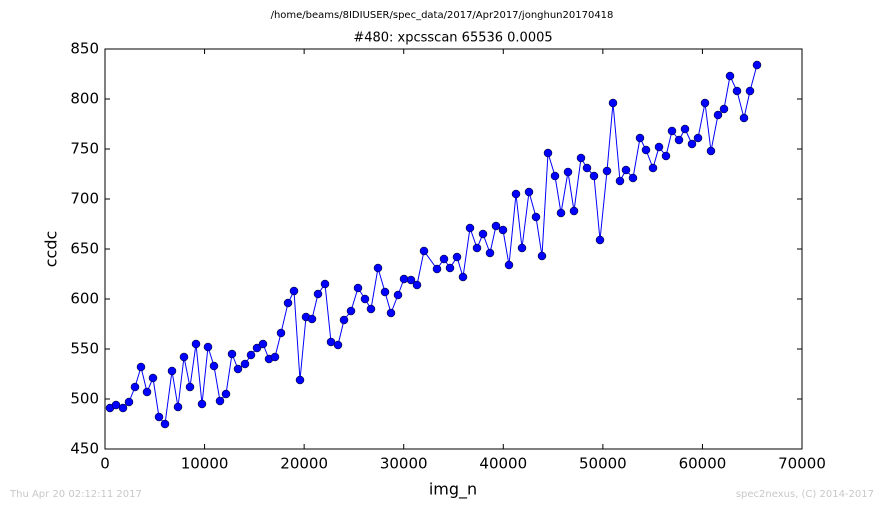 The height and width of the screenshot is (509, 884). What do you see at coordinates (84, 349) in the screenshot?
I see `y-tick-label: 550` at bounding box center [84, 349].